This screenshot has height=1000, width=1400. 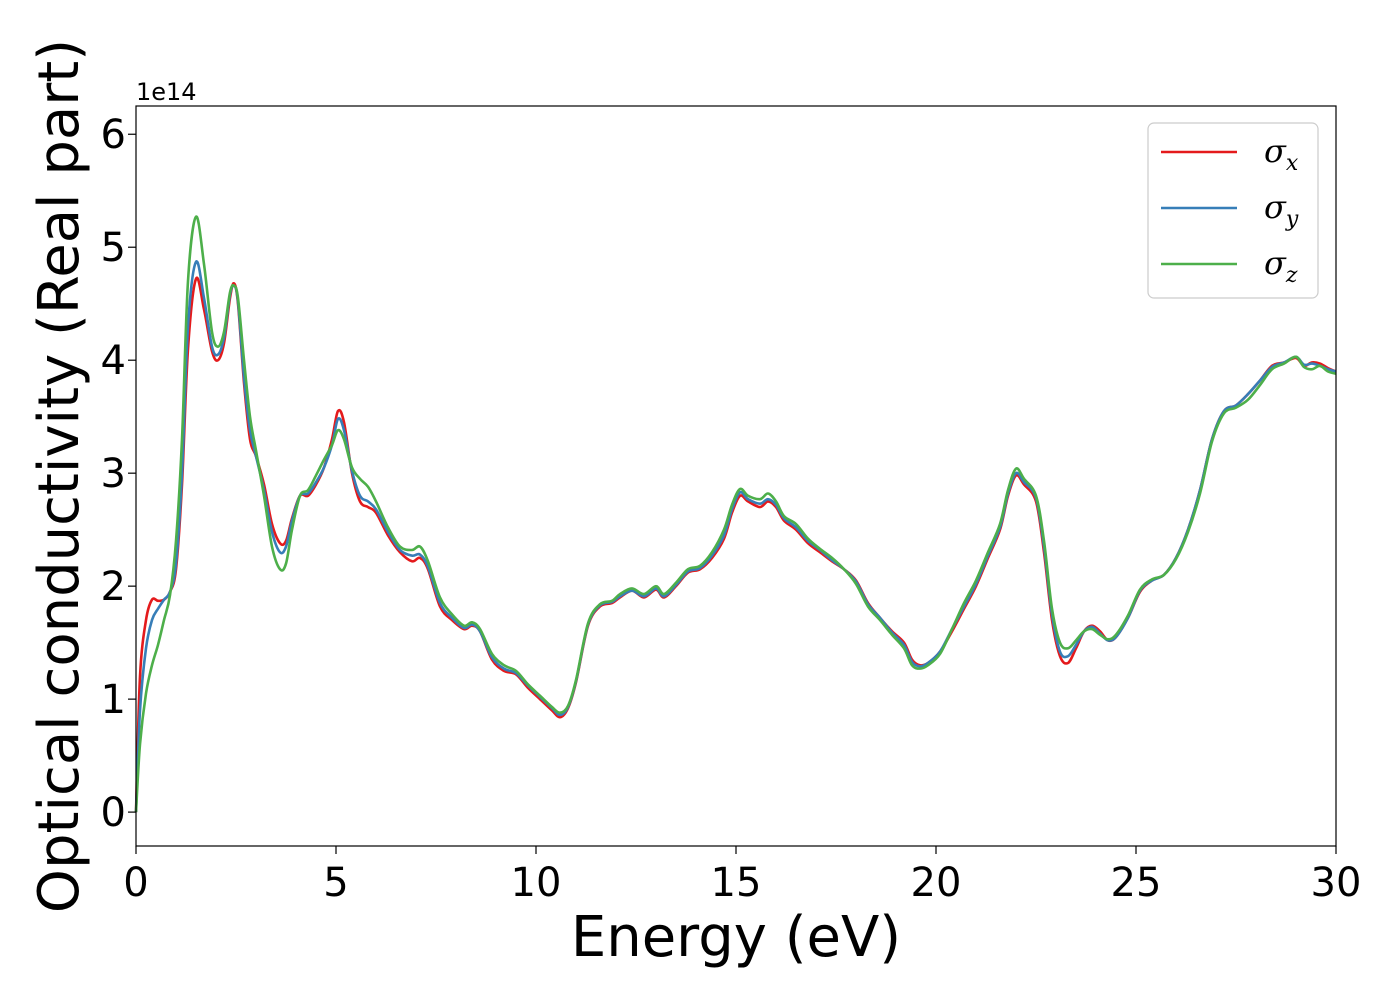 I want to click on y-tick-label: 4, so click(x=113, y=361).